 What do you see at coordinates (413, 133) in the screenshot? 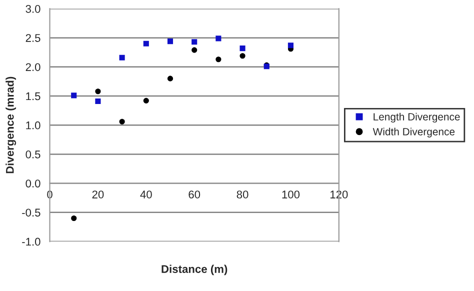
I see `legend-label: Width Divergence` at bounding box center [413, 133].